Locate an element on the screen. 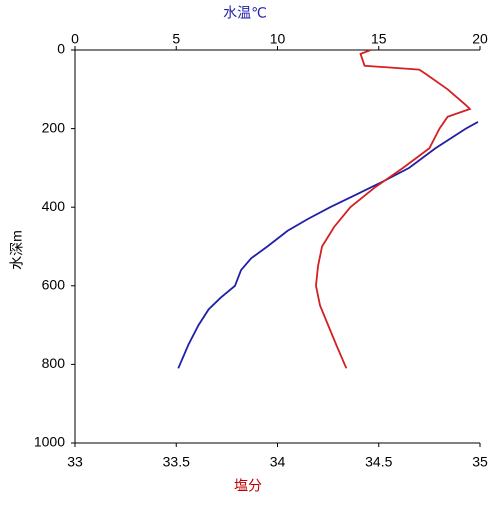 The image size is (500, 505). bottom-tick-label: 34.5 is located at coordinates (378, 462).